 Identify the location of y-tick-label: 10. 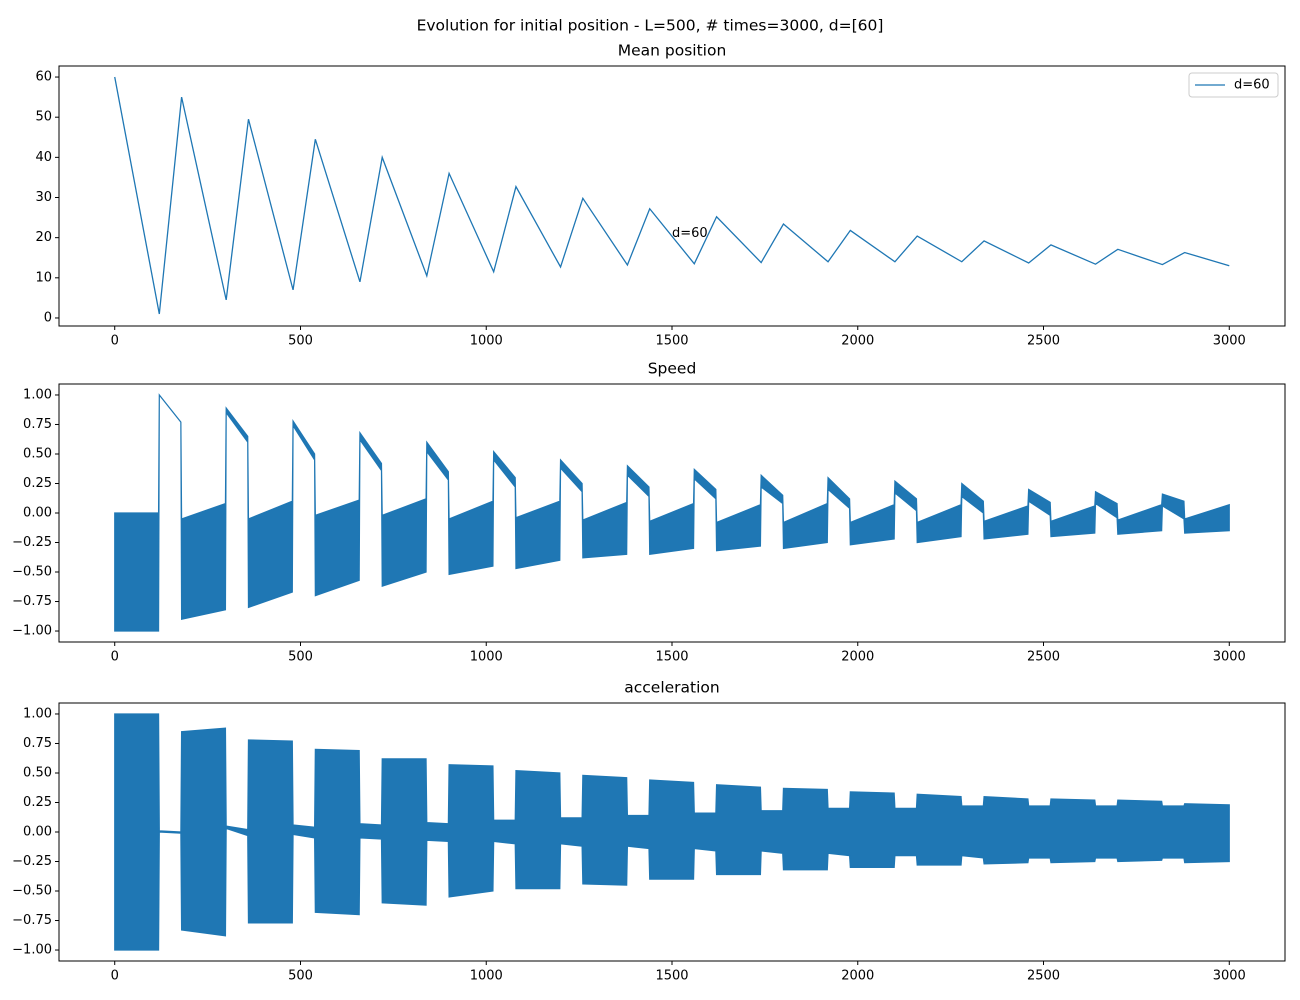
(43, 277).